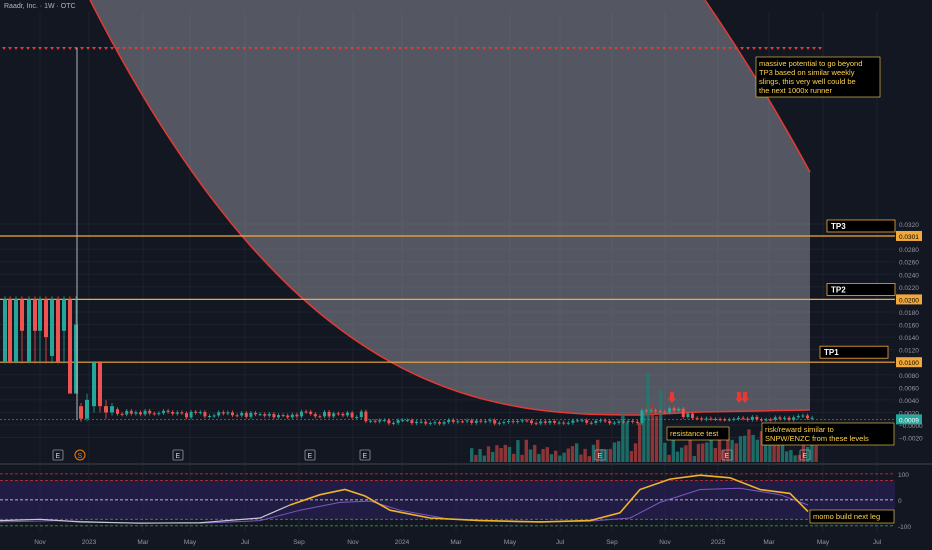 The width and height of the screenshot is (932, 550). I want to click on x-tick-label: 2024, so click(402, 542).